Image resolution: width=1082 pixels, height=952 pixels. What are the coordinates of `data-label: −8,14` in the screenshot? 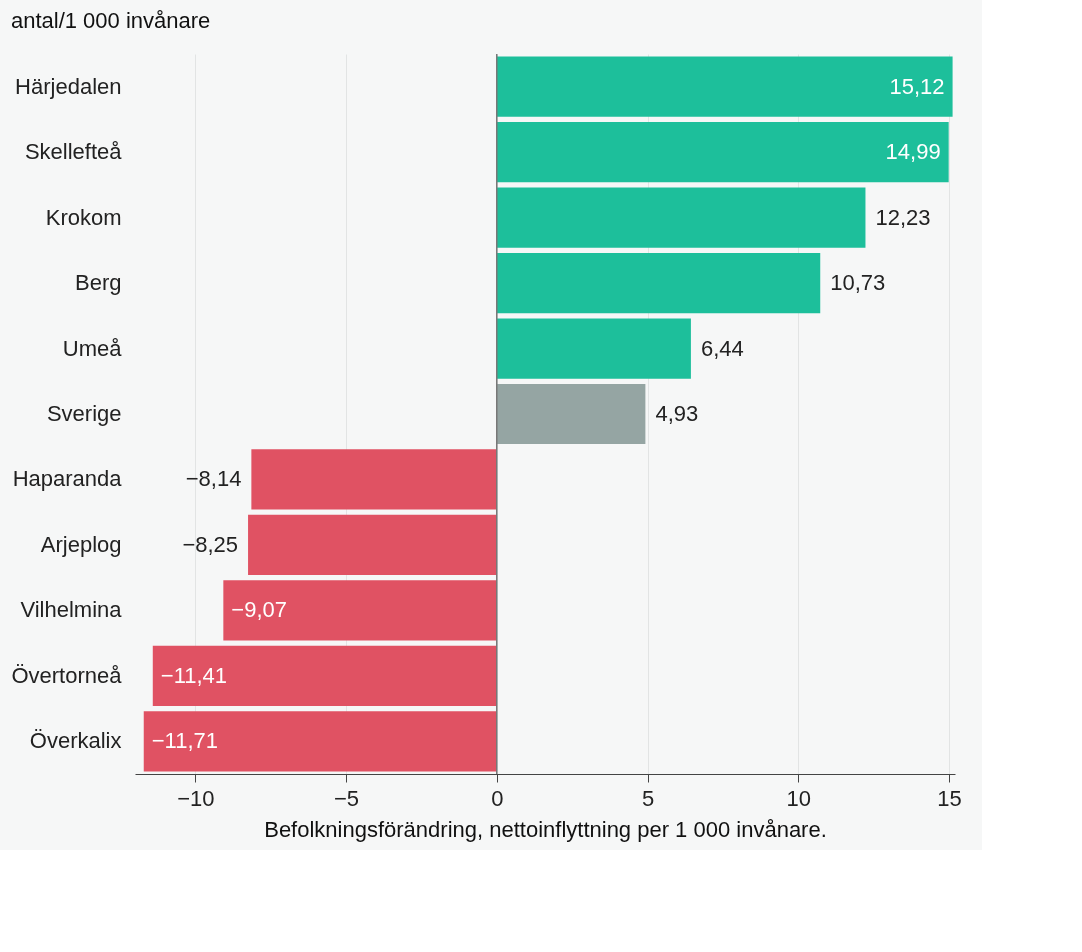 It's located at (213, 479).